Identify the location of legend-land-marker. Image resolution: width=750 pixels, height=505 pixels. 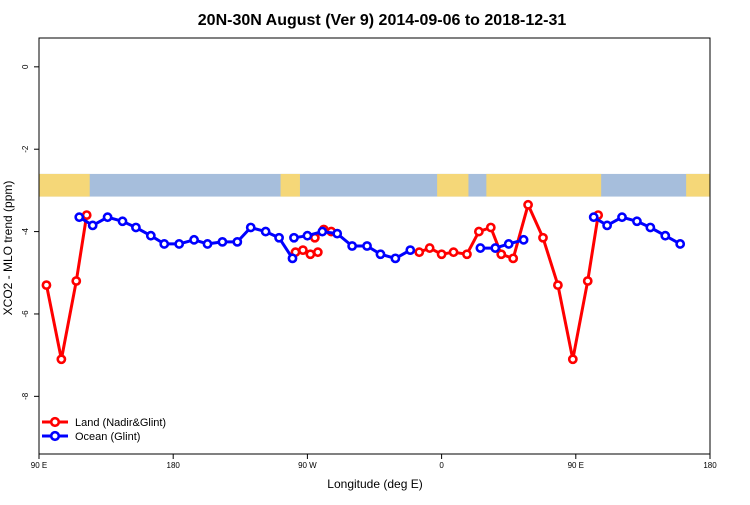
(55, 422).